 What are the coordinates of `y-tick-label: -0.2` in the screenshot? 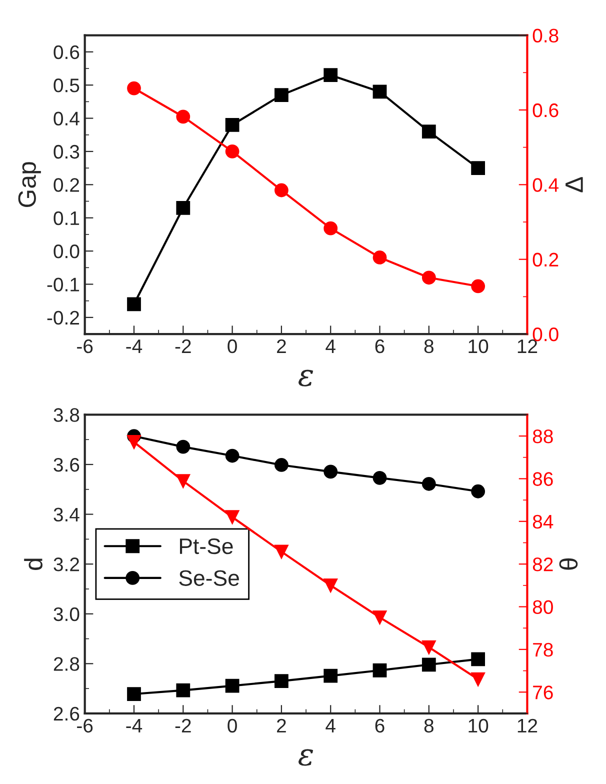 It's located at (63, 317).